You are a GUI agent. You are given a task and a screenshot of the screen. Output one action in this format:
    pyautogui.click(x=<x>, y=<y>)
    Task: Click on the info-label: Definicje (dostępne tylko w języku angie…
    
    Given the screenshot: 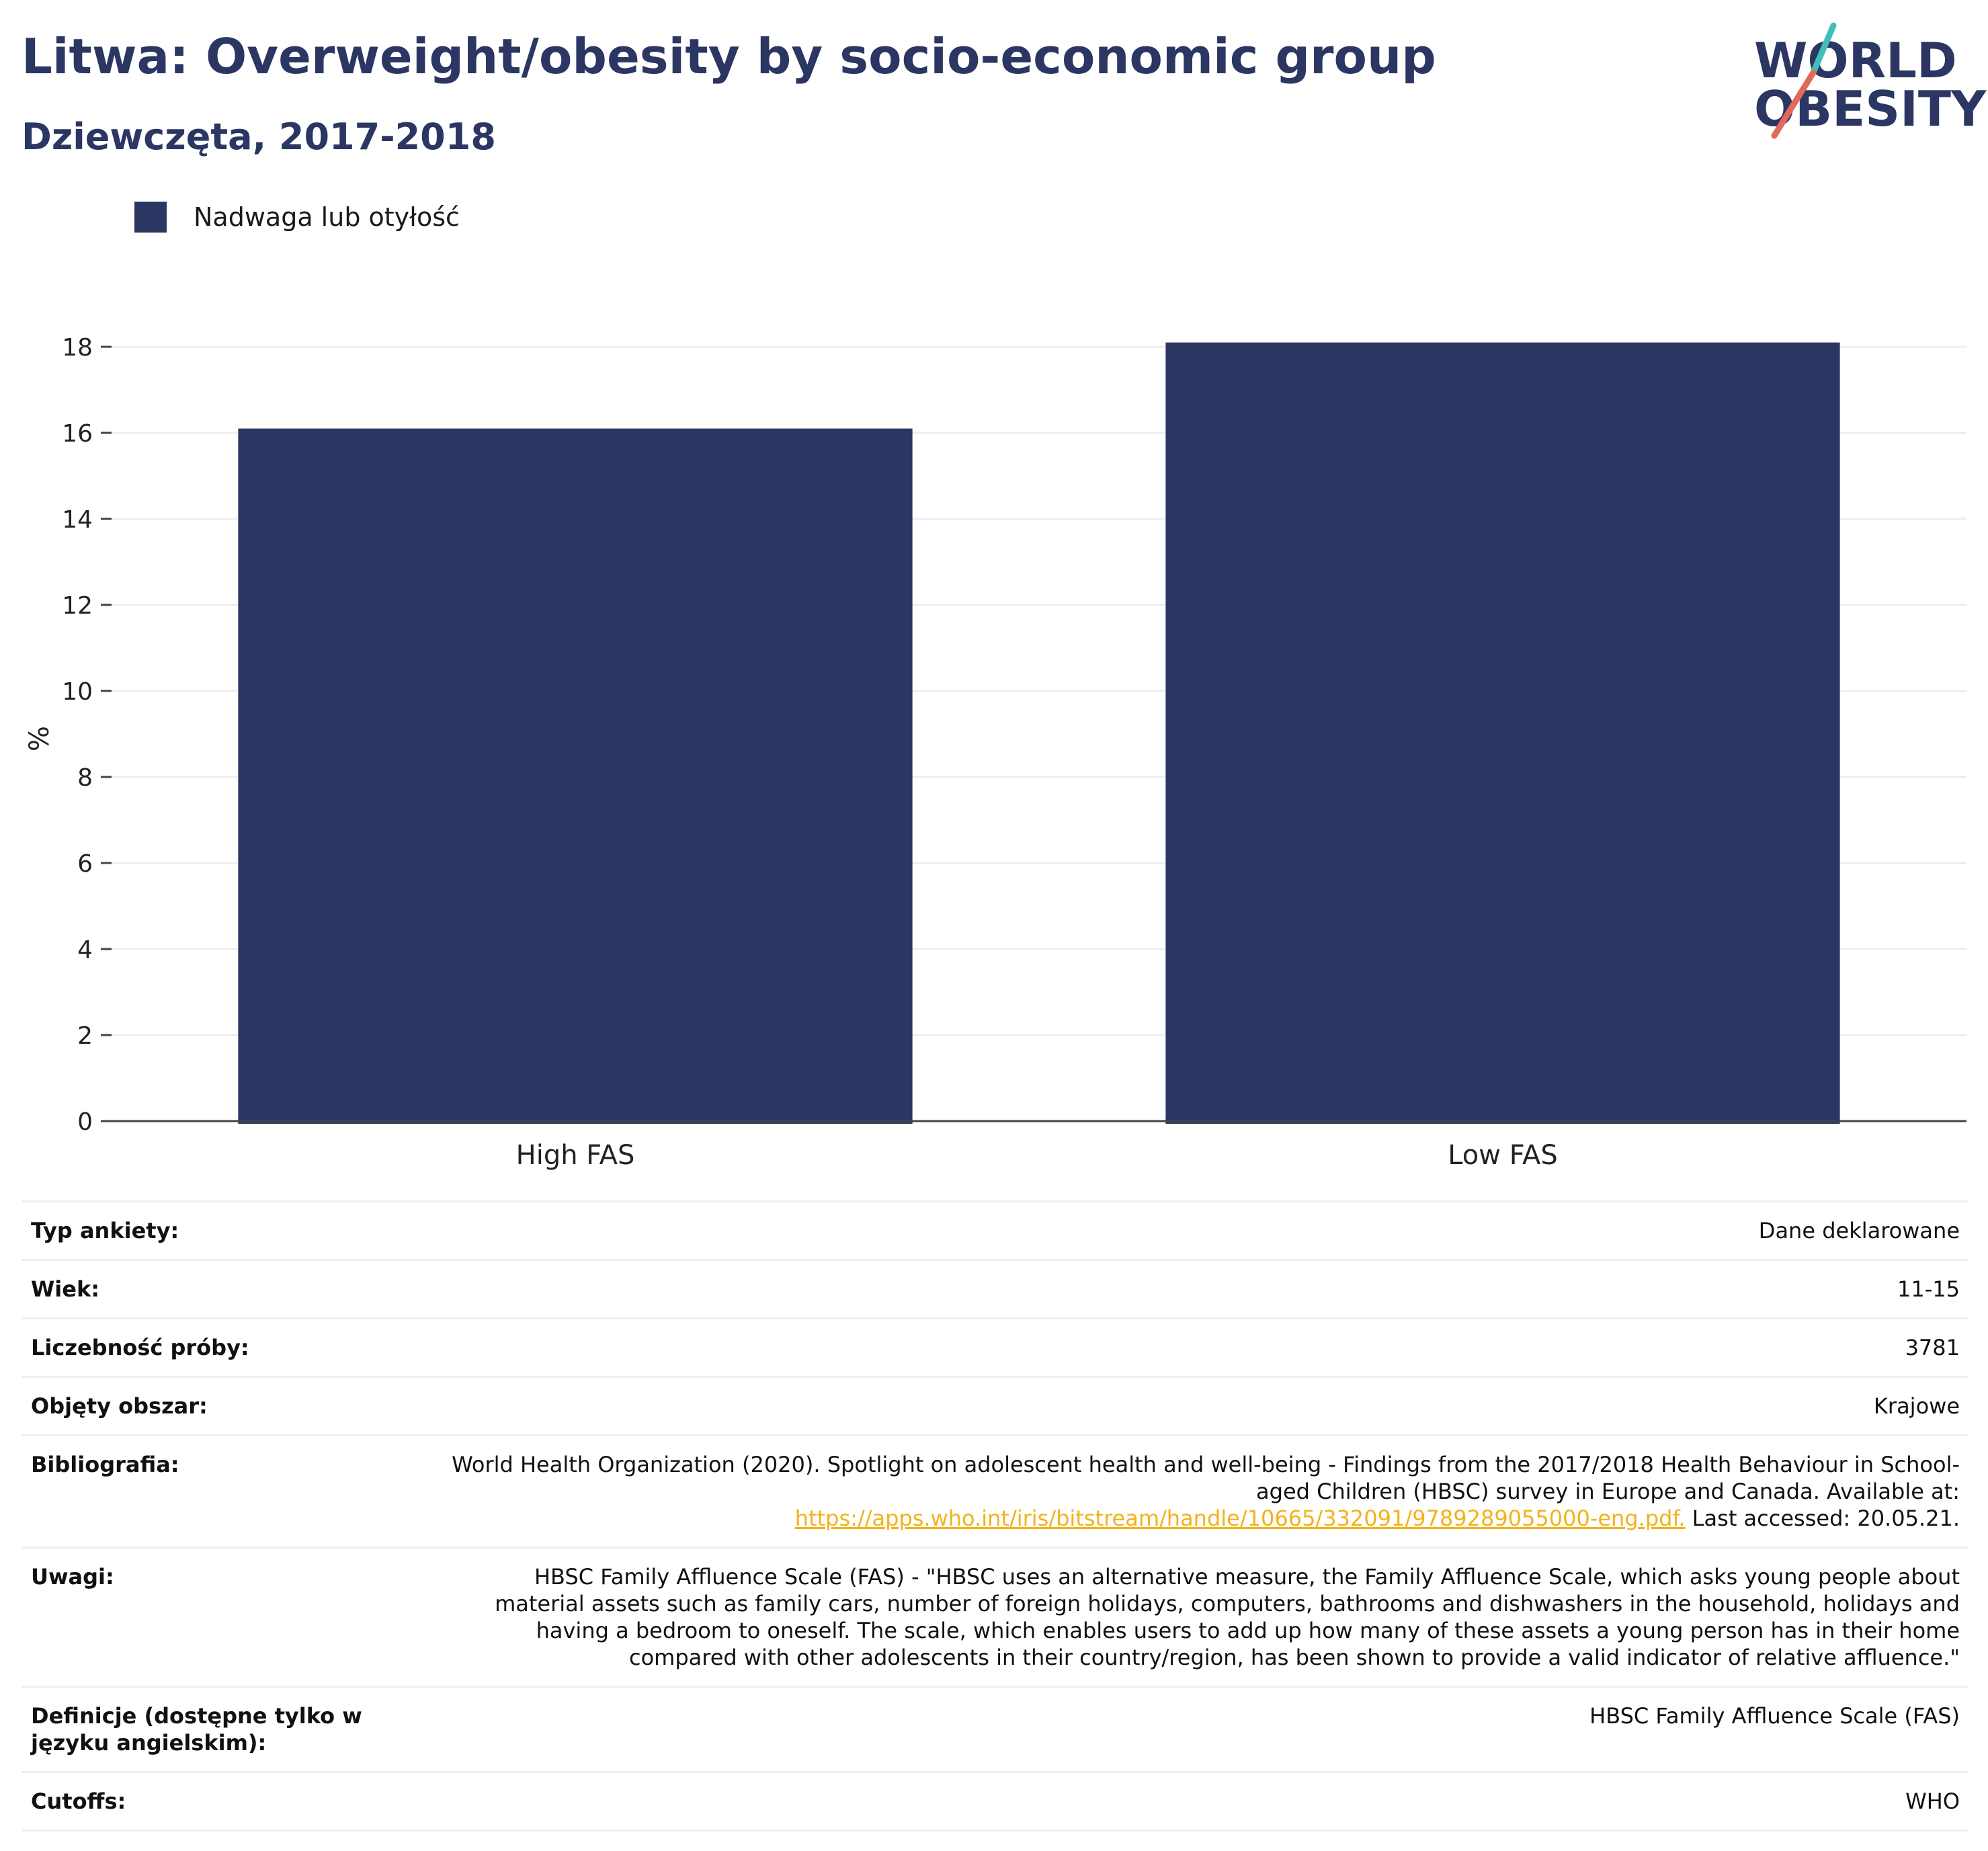 What is the action you would take?
    pyautogui.click(x=196, y=1729)
    